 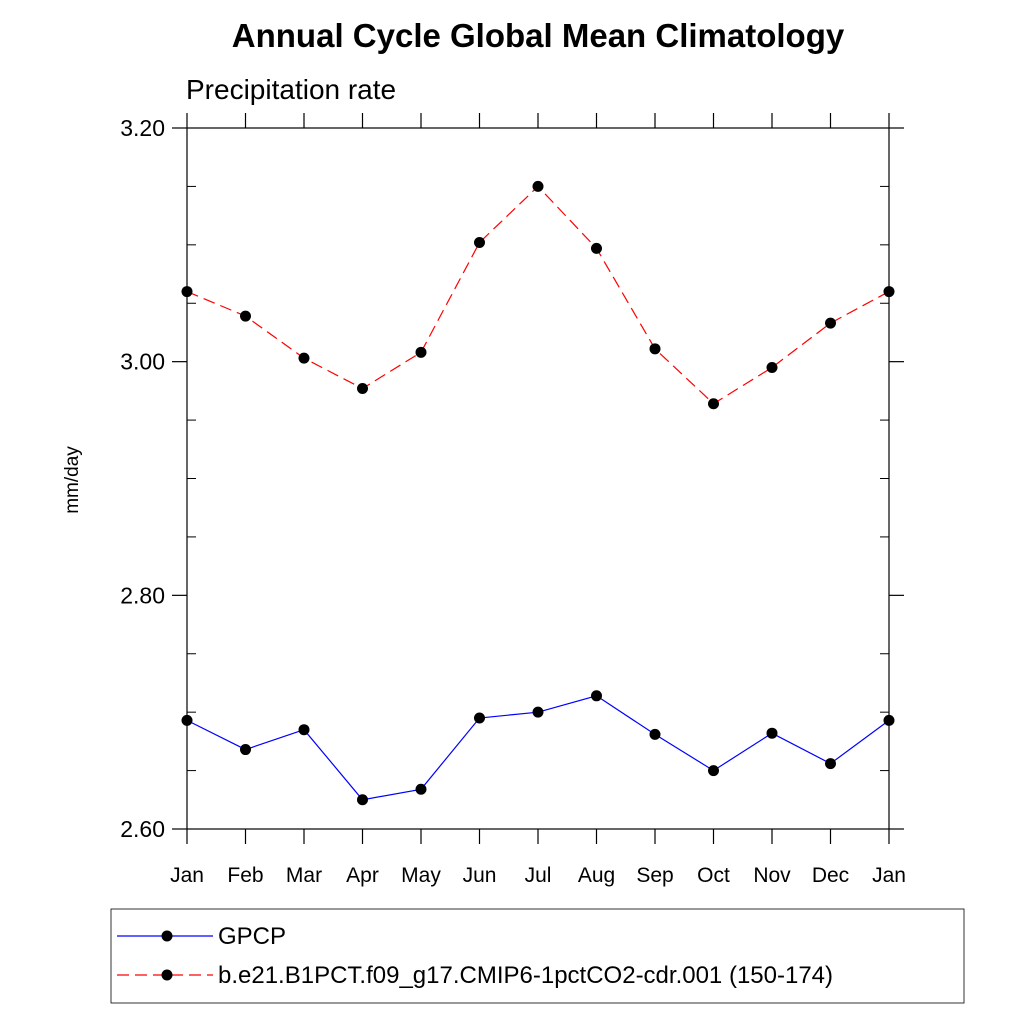 I want to click on legend-box, so click(x=537, y=956).